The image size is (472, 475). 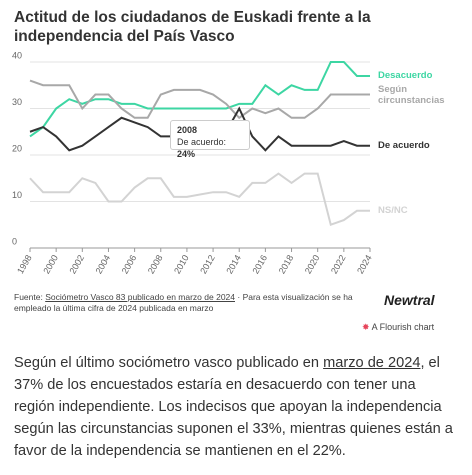 What do you see at coordinates (28, 297) in the screenshot?
I see `source-prefix: Fuente:` at bounding box center [28, 297].